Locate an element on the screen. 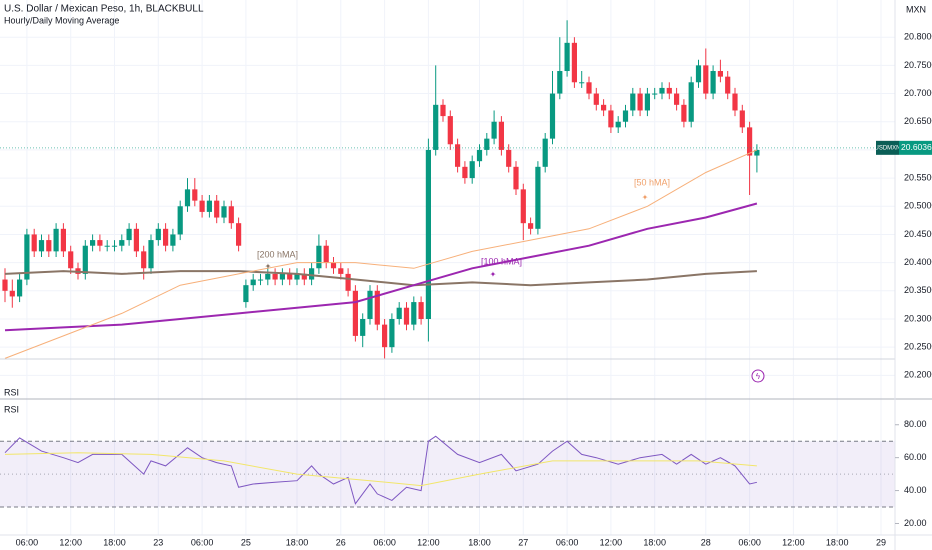 The image size is (932, 550). y-tick-label: 20.65000 is located at coordinates (918, 121).